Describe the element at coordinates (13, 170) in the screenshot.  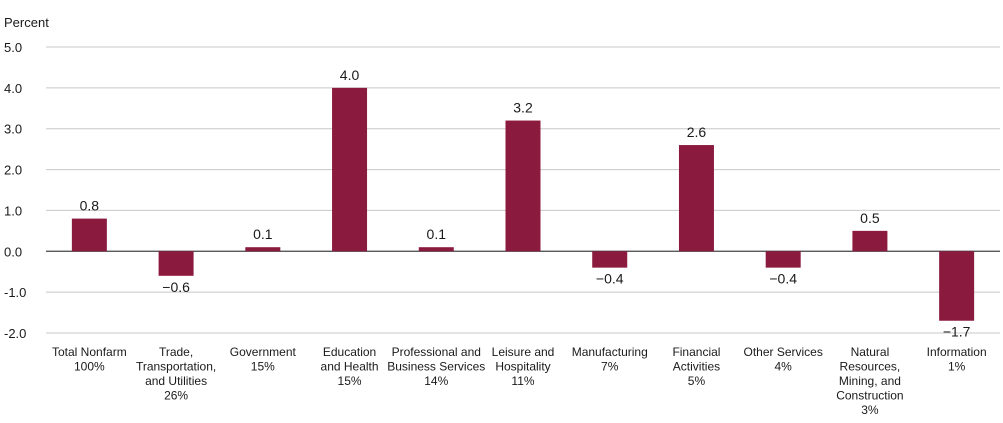
I see `y-tick-label: 2.0` at that location.